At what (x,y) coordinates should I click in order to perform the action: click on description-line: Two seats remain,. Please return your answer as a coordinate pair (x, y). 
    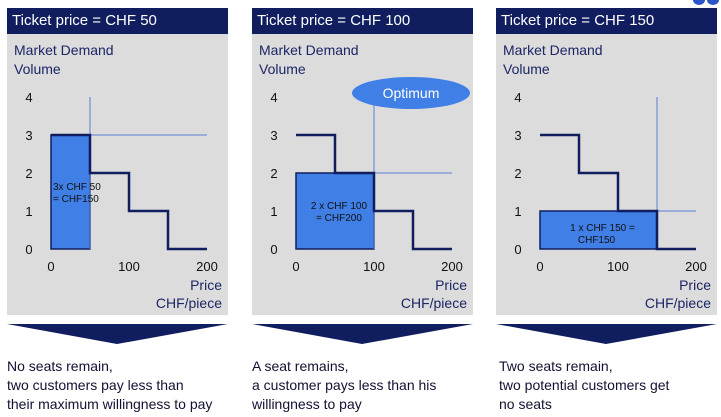
    Looking at the image, I should click on (556, 366).